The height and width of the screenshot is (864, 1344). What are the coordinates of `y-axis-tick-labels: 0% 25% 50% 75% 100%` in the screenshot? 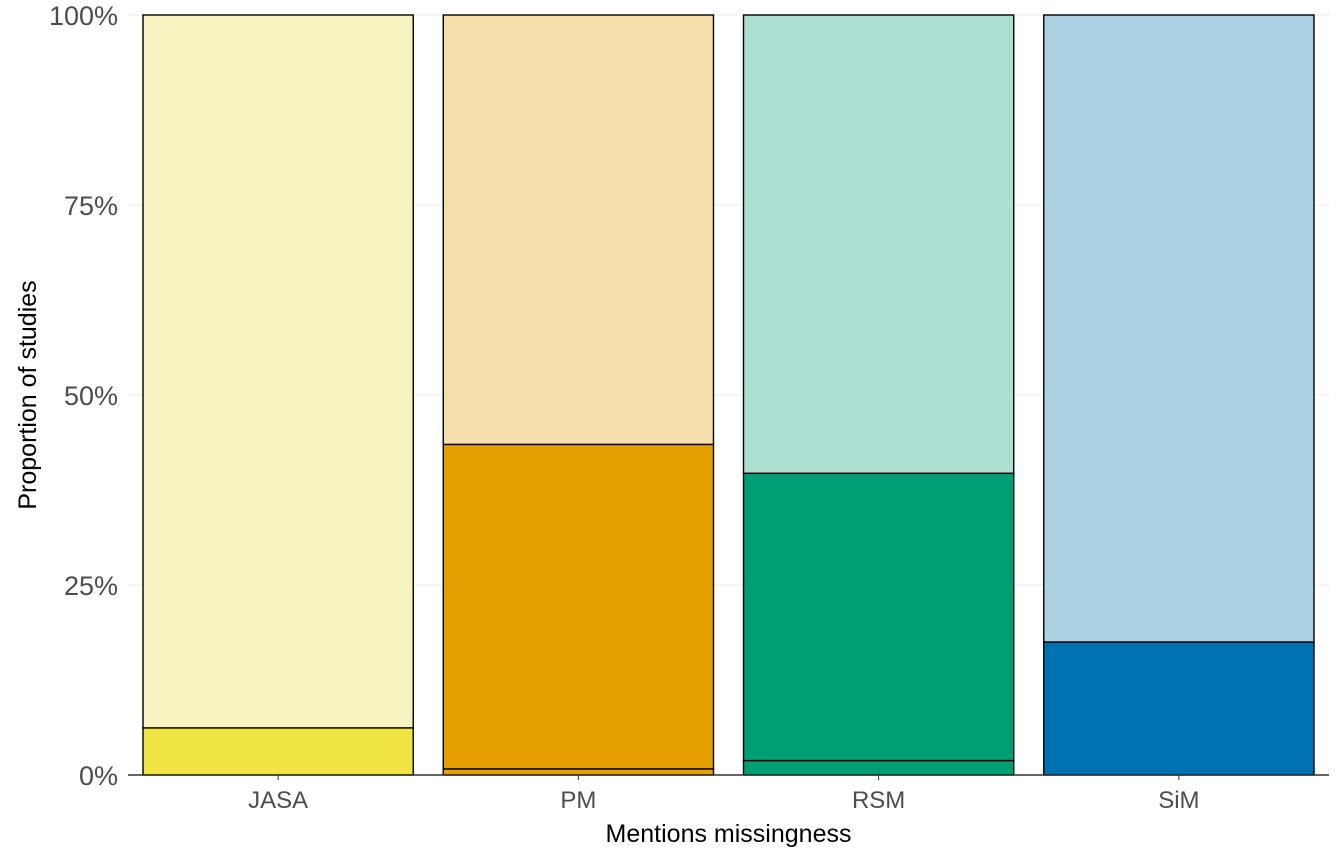 It's located at (83, 396).